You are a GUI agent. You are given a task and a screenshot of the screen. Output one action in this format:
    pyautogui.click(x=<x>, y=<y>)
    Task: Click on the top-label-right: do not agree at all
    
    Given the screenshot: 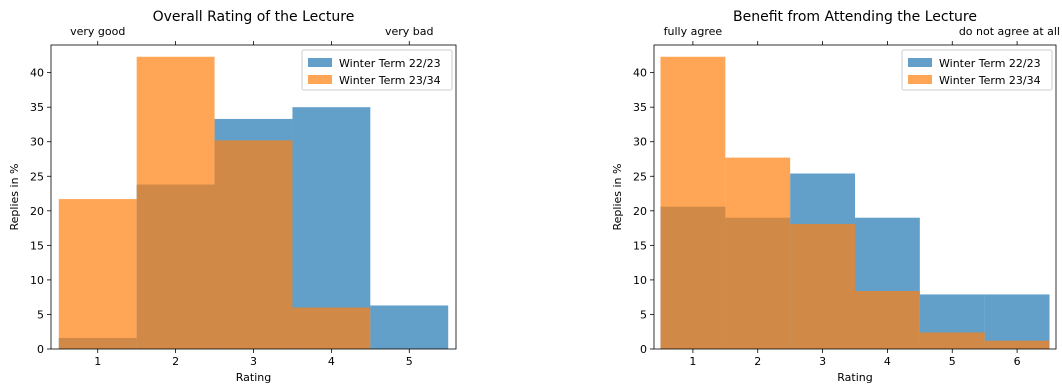 What is the action you would take?
    pyautogui.click(x=1009, y=31)
    